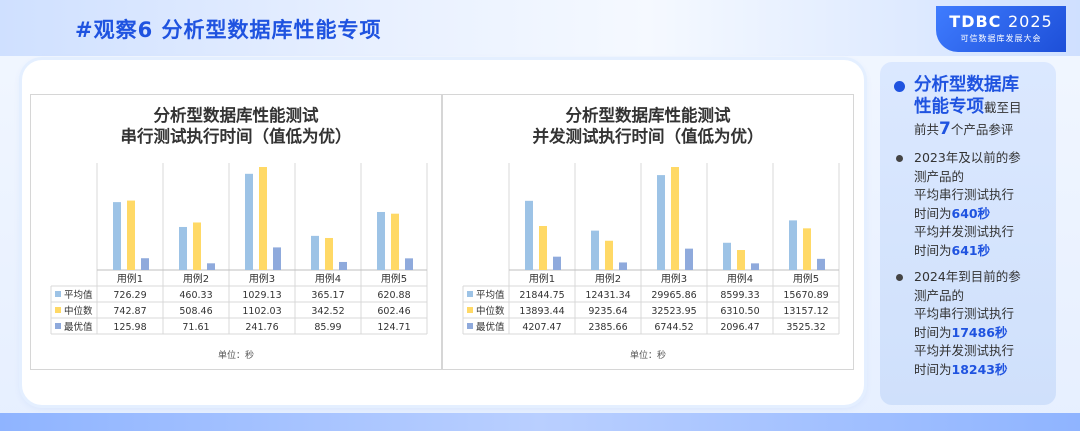  I want to click on serial-chart-title-line1: 分析型数据库性能测试, so click(236, 115).